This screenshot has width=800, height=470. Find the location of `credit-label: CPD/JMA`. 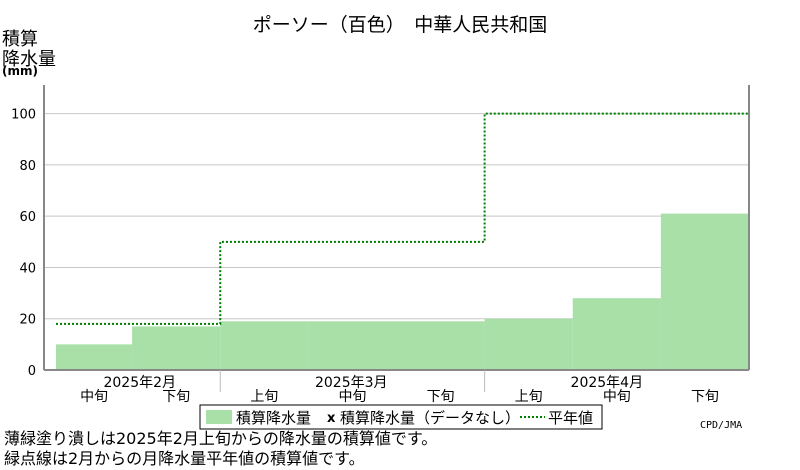

credit-label: CPD/JMA is located at coordinates (721, 425).